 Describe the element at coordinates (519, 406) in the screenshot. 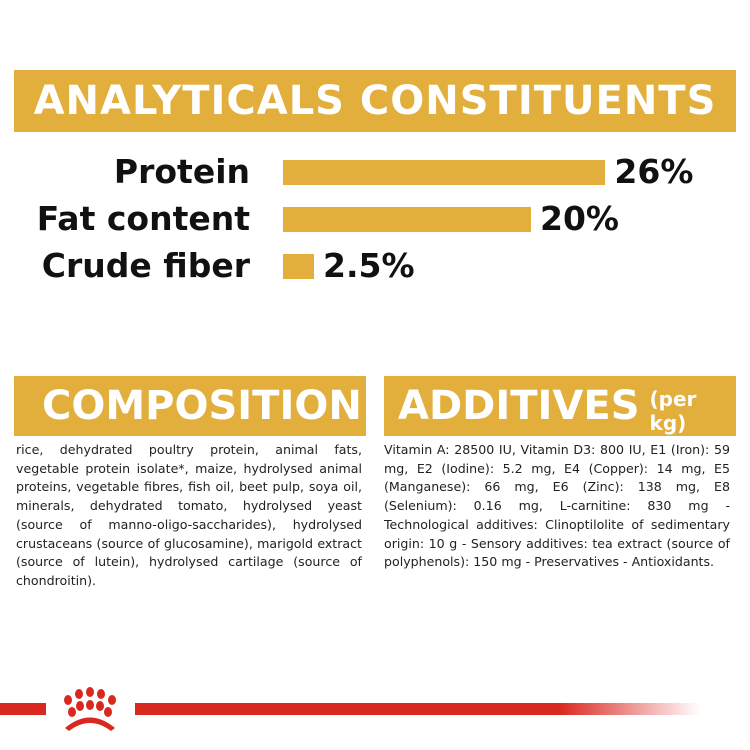

I see `additives-title: ADDITIVES` at that location.